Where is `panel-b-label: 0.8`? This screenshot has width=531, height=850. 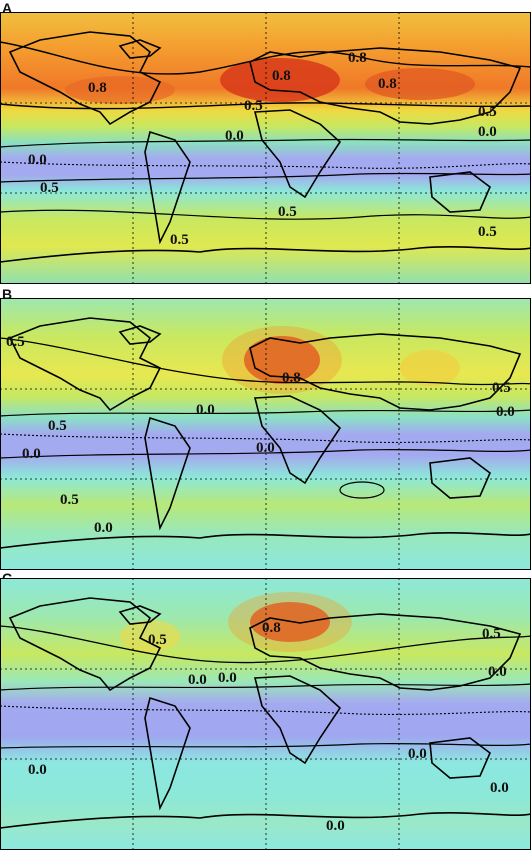
panel-b-label: 0.8 is located at coordinates (291, 378).